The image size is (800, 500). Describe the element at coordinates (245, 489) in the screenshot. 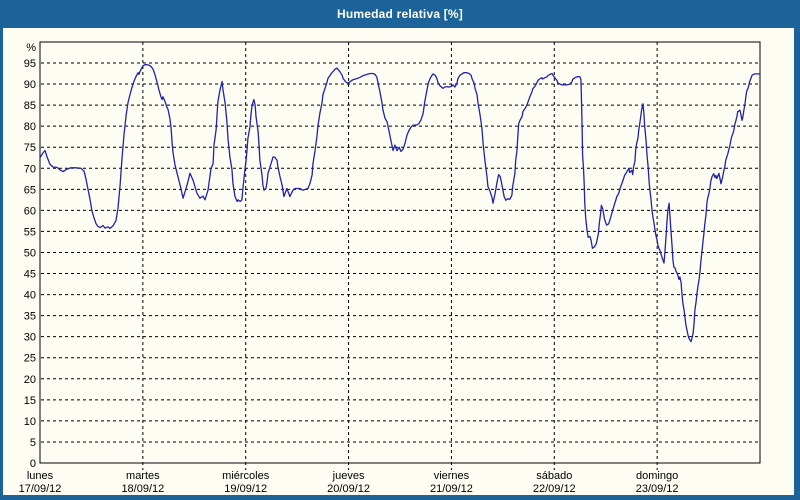

I see `date-label-2: 19/09/12` at that location.